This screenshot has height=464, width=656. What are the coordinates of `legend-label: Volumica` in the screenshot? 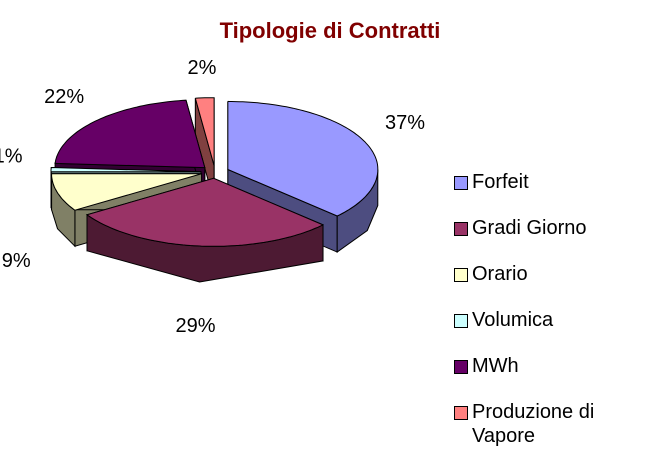 It's located at (513, 320).